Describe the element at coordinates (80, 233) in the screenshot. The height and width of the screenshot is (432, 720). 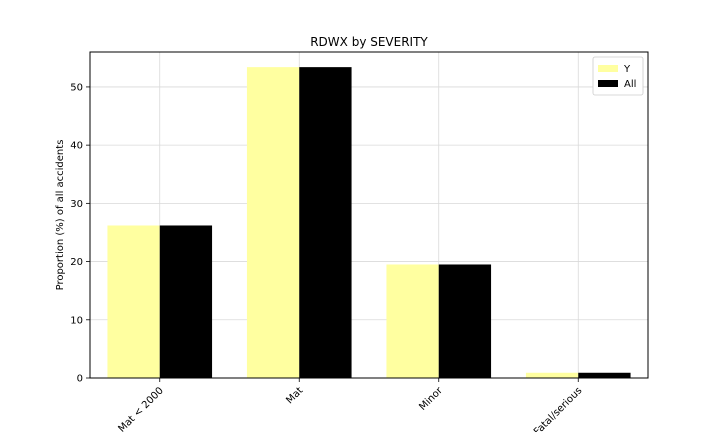
I see `y-axis-ticks: 0 10 20 30 40 50` at that location.